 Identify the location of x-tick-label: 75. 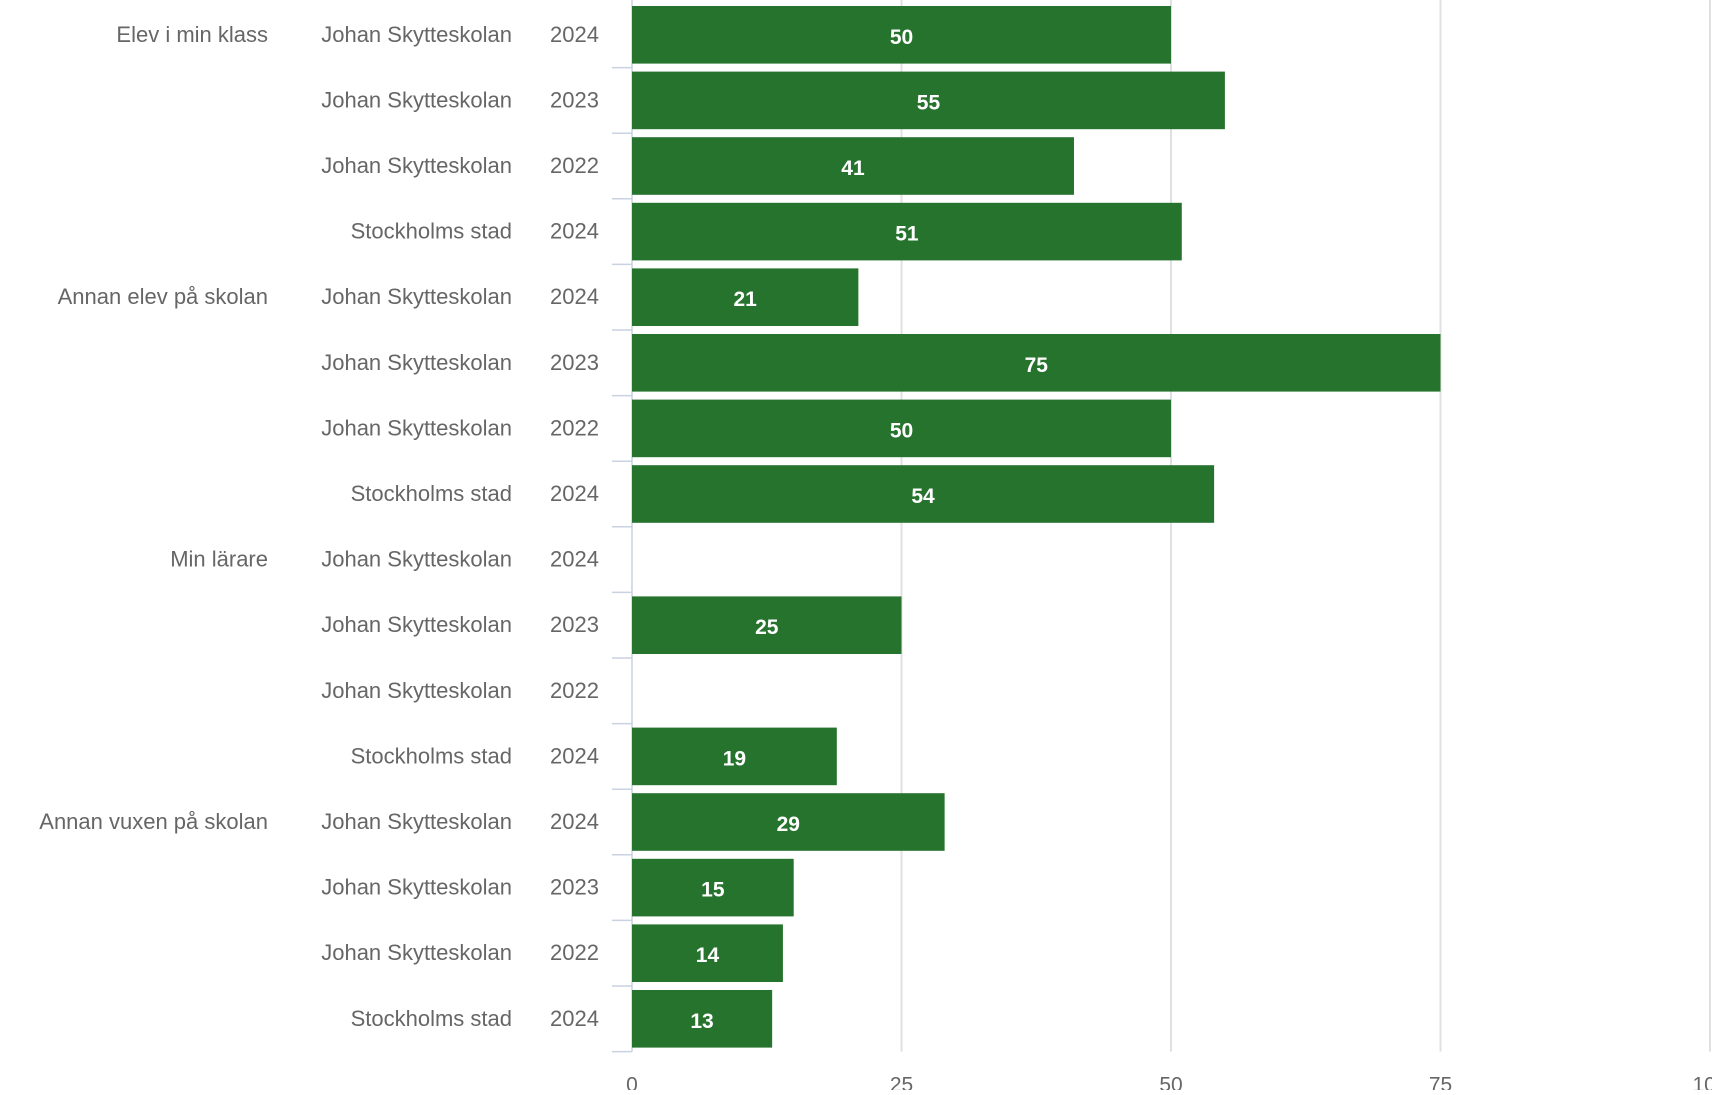
(1440, 1082).